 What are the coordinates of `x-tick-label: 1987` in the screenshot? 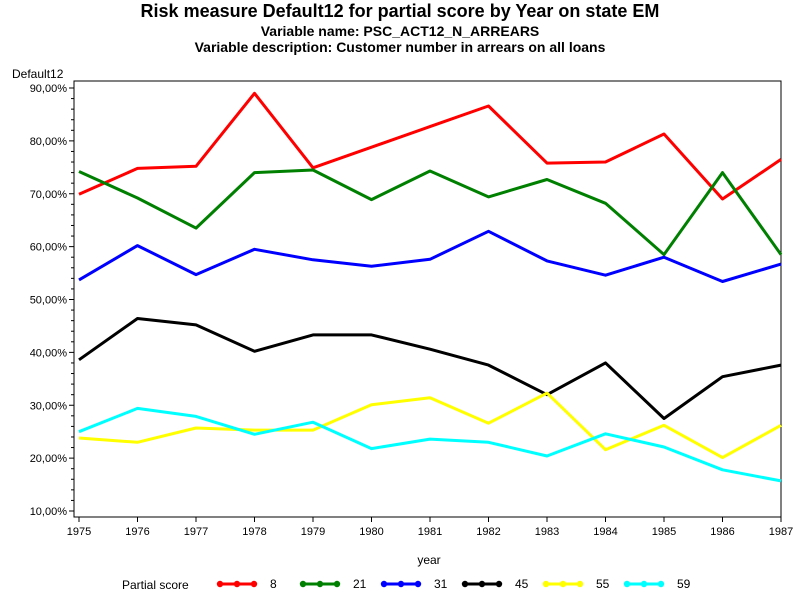 It's located at (781, 532).